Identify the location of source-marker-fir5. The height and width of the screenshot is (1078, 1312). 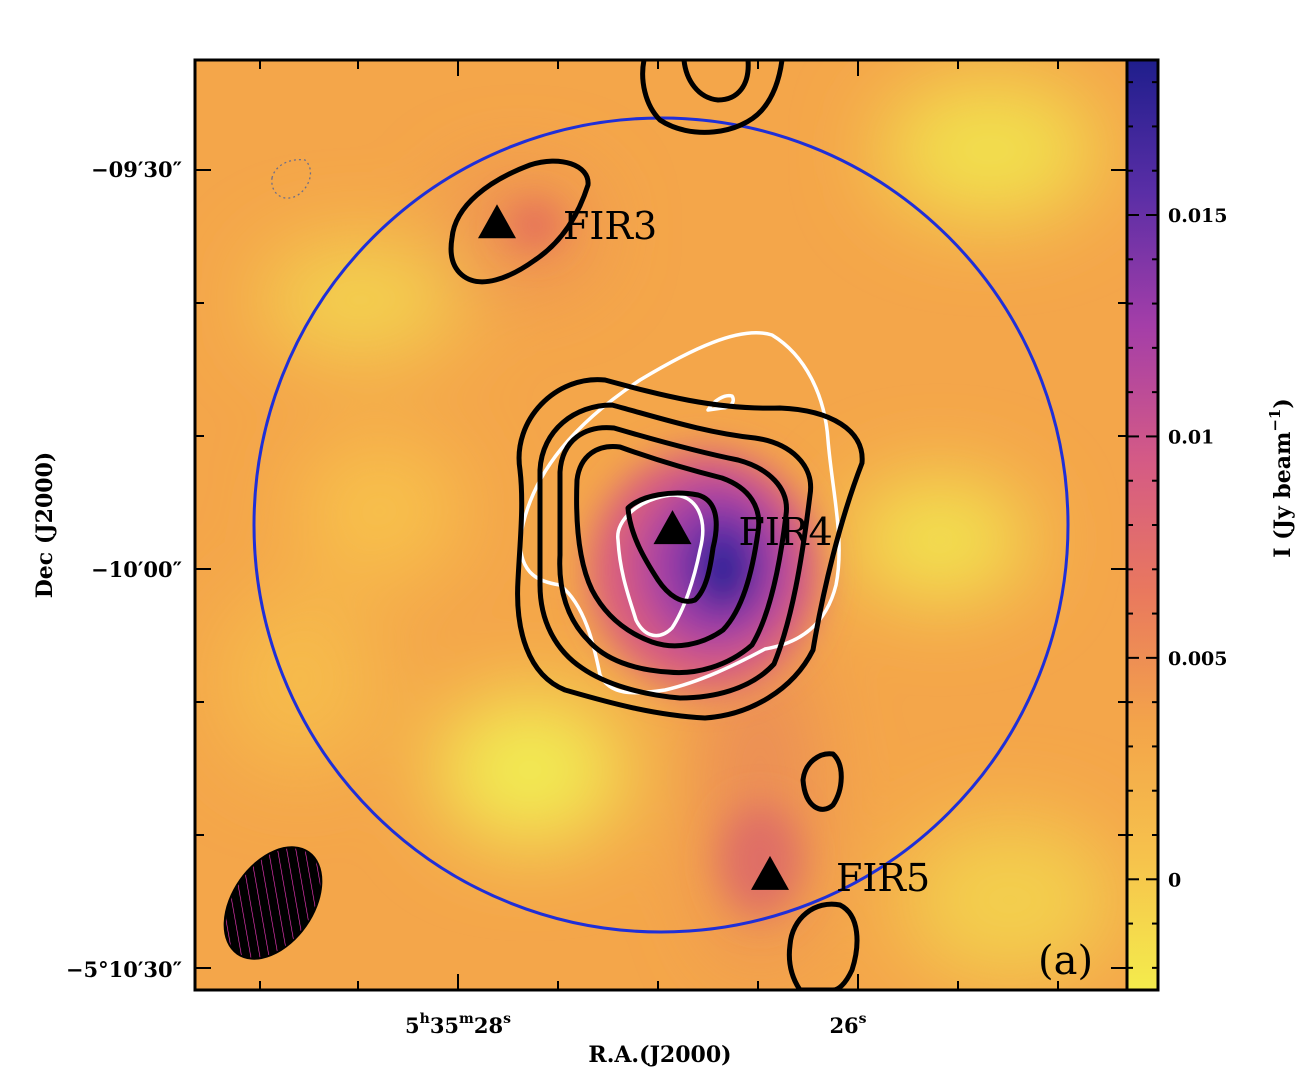
(770, 872).